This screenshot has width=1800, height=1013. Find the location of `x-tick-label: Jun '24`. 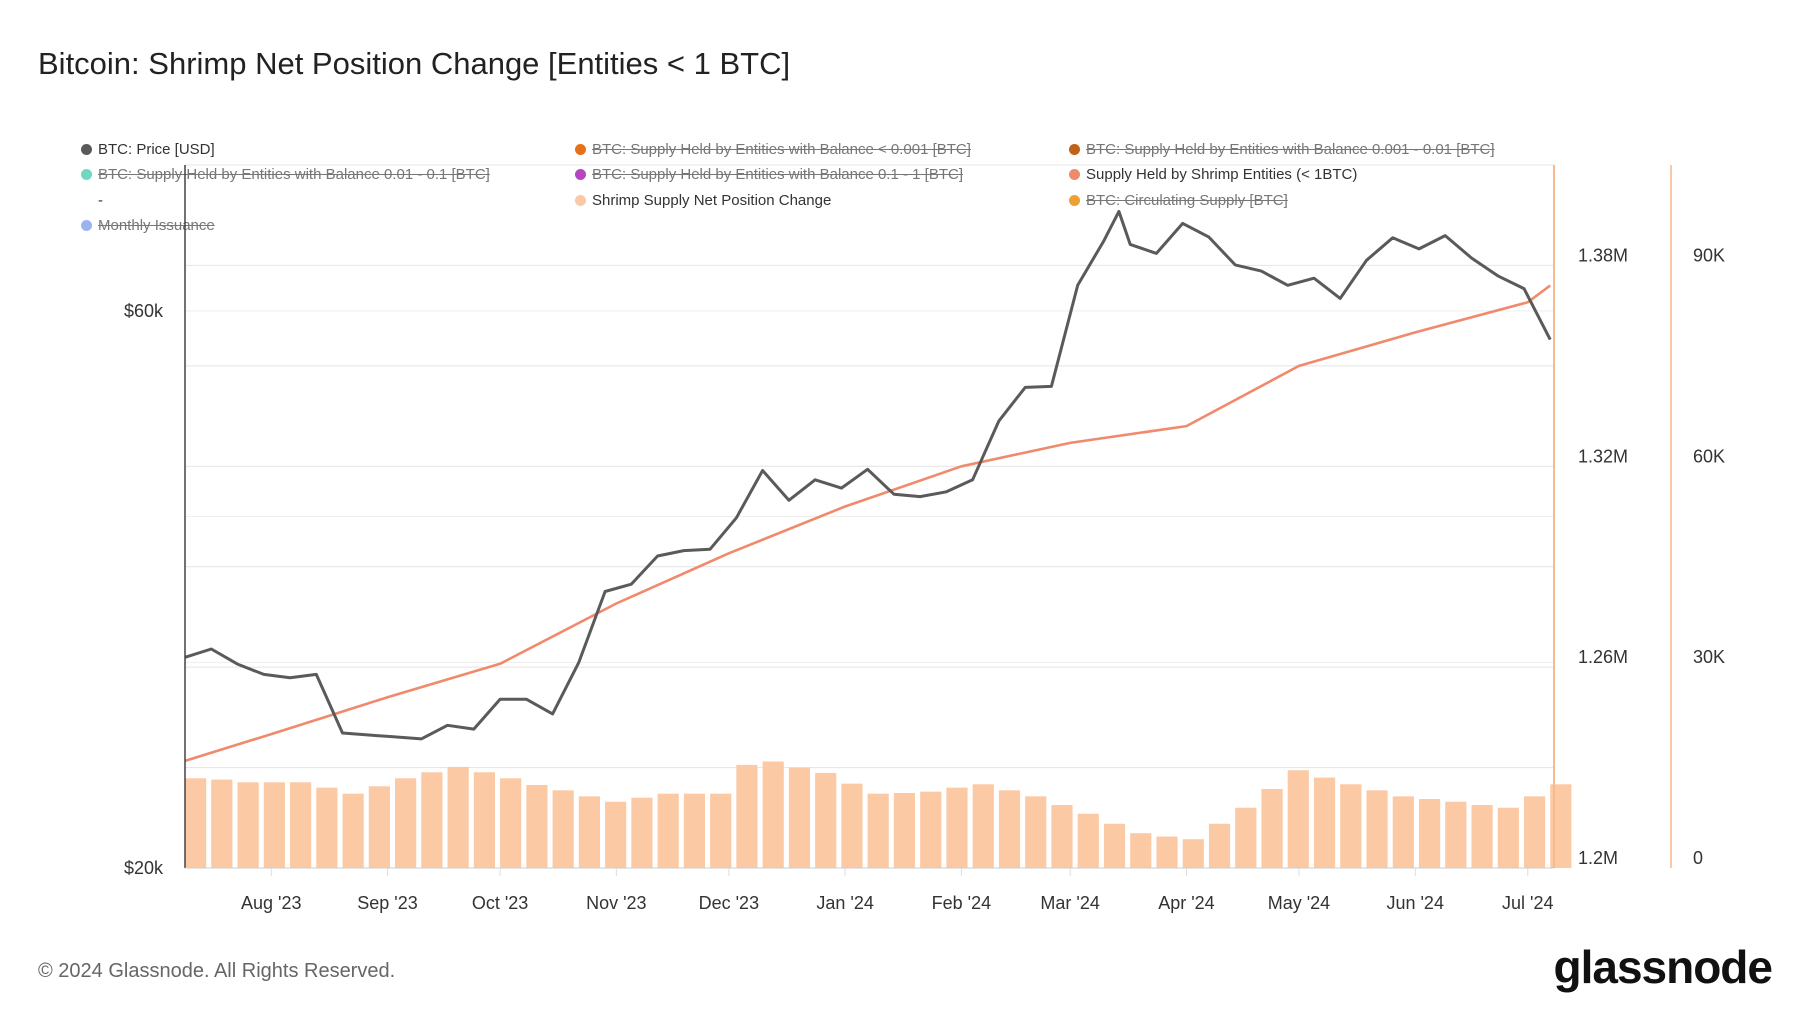

x-tick-label: Jun '24 is located at coordinates (1414, 903).